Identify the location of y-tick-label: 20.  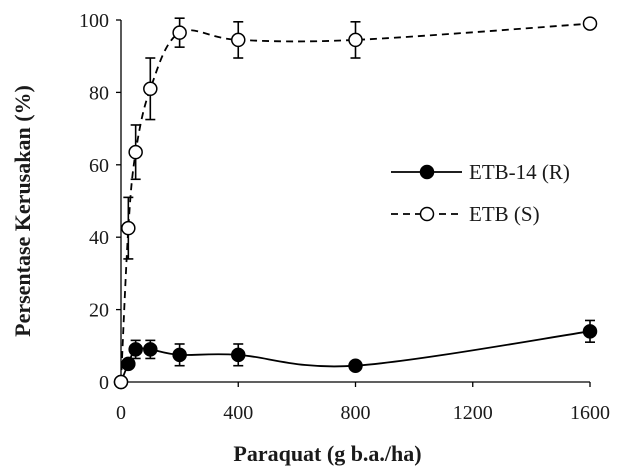
(99, 311).